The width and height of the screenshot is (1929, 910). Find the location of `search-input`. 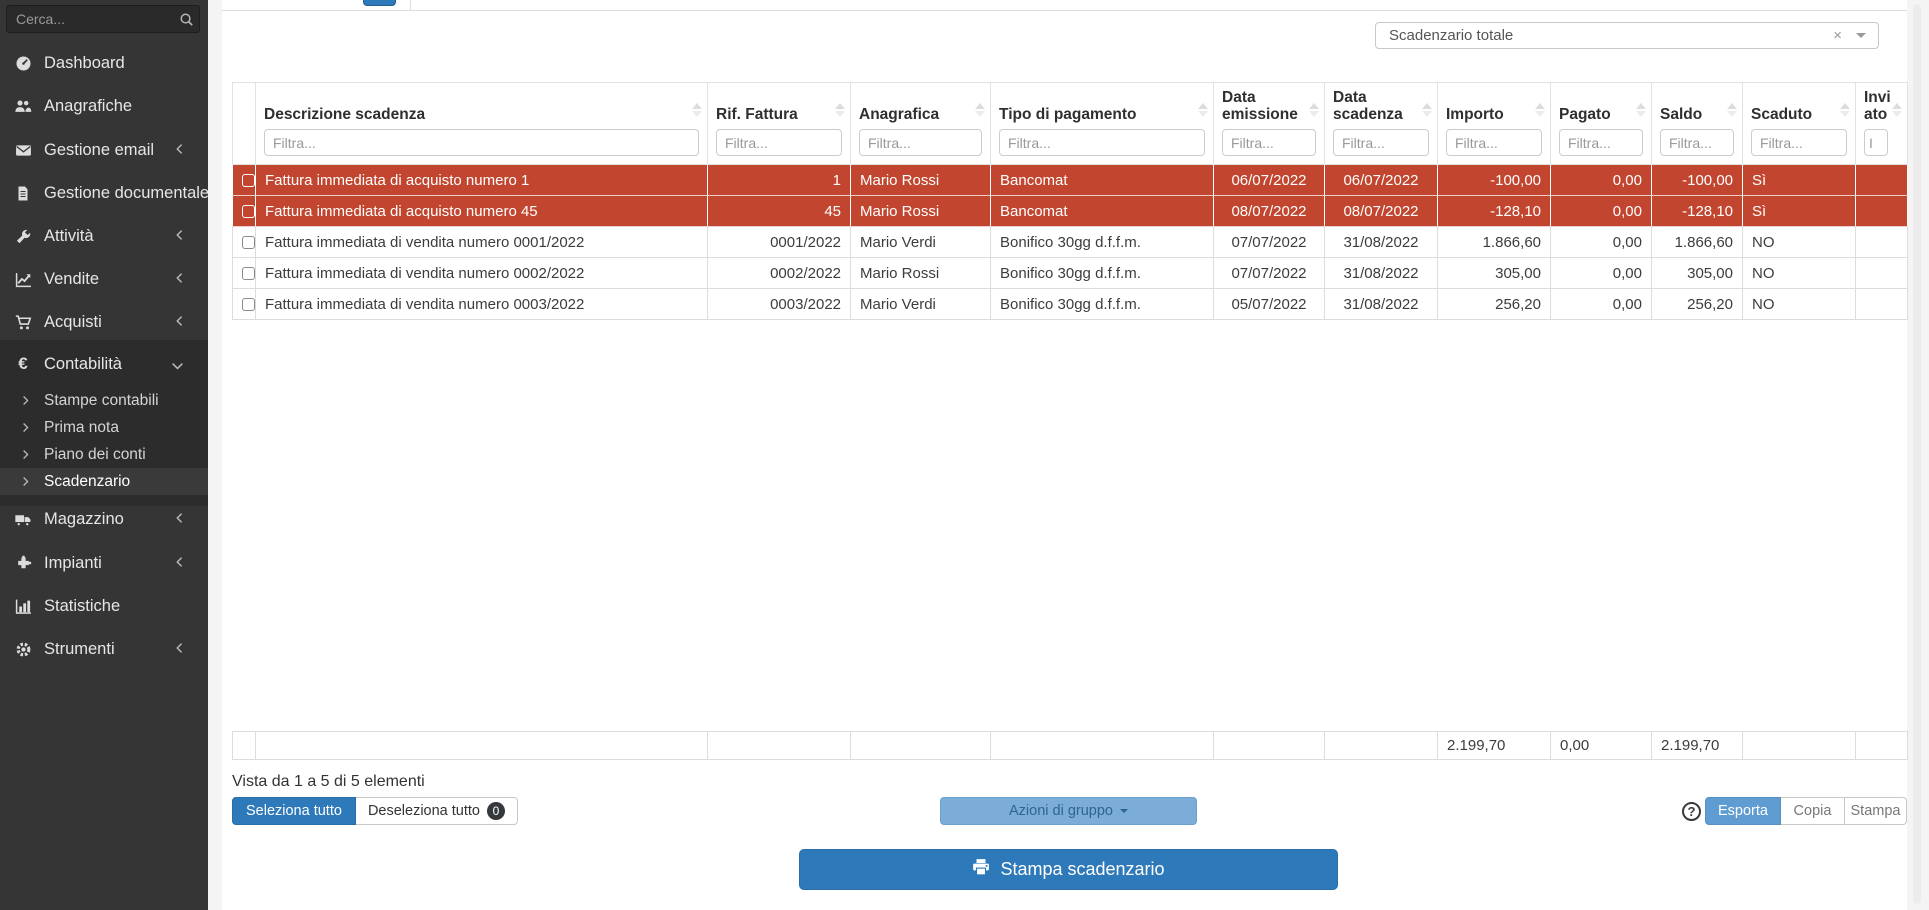

search-input is located at coordinates (90, 19).